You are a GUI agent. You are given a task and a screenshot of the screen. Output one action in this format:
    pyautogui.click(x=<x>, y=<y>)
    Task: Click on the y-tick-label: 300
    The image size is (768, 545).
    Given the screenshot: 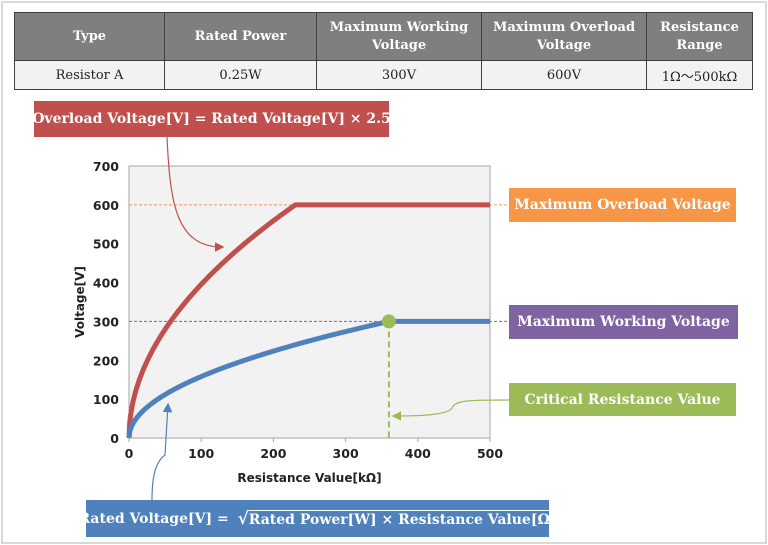 What is the action you would take?
    pyautogui.click(x=106, y=321)
    